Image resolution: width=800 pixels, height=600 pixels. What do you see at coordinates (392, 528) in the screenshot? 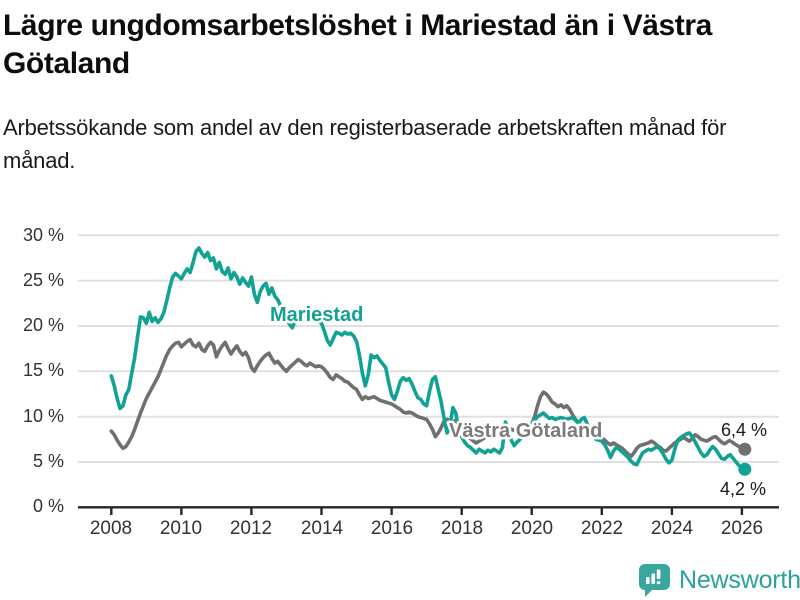
I see `x-axis-label: 2016` at bounding box center [392, 528].